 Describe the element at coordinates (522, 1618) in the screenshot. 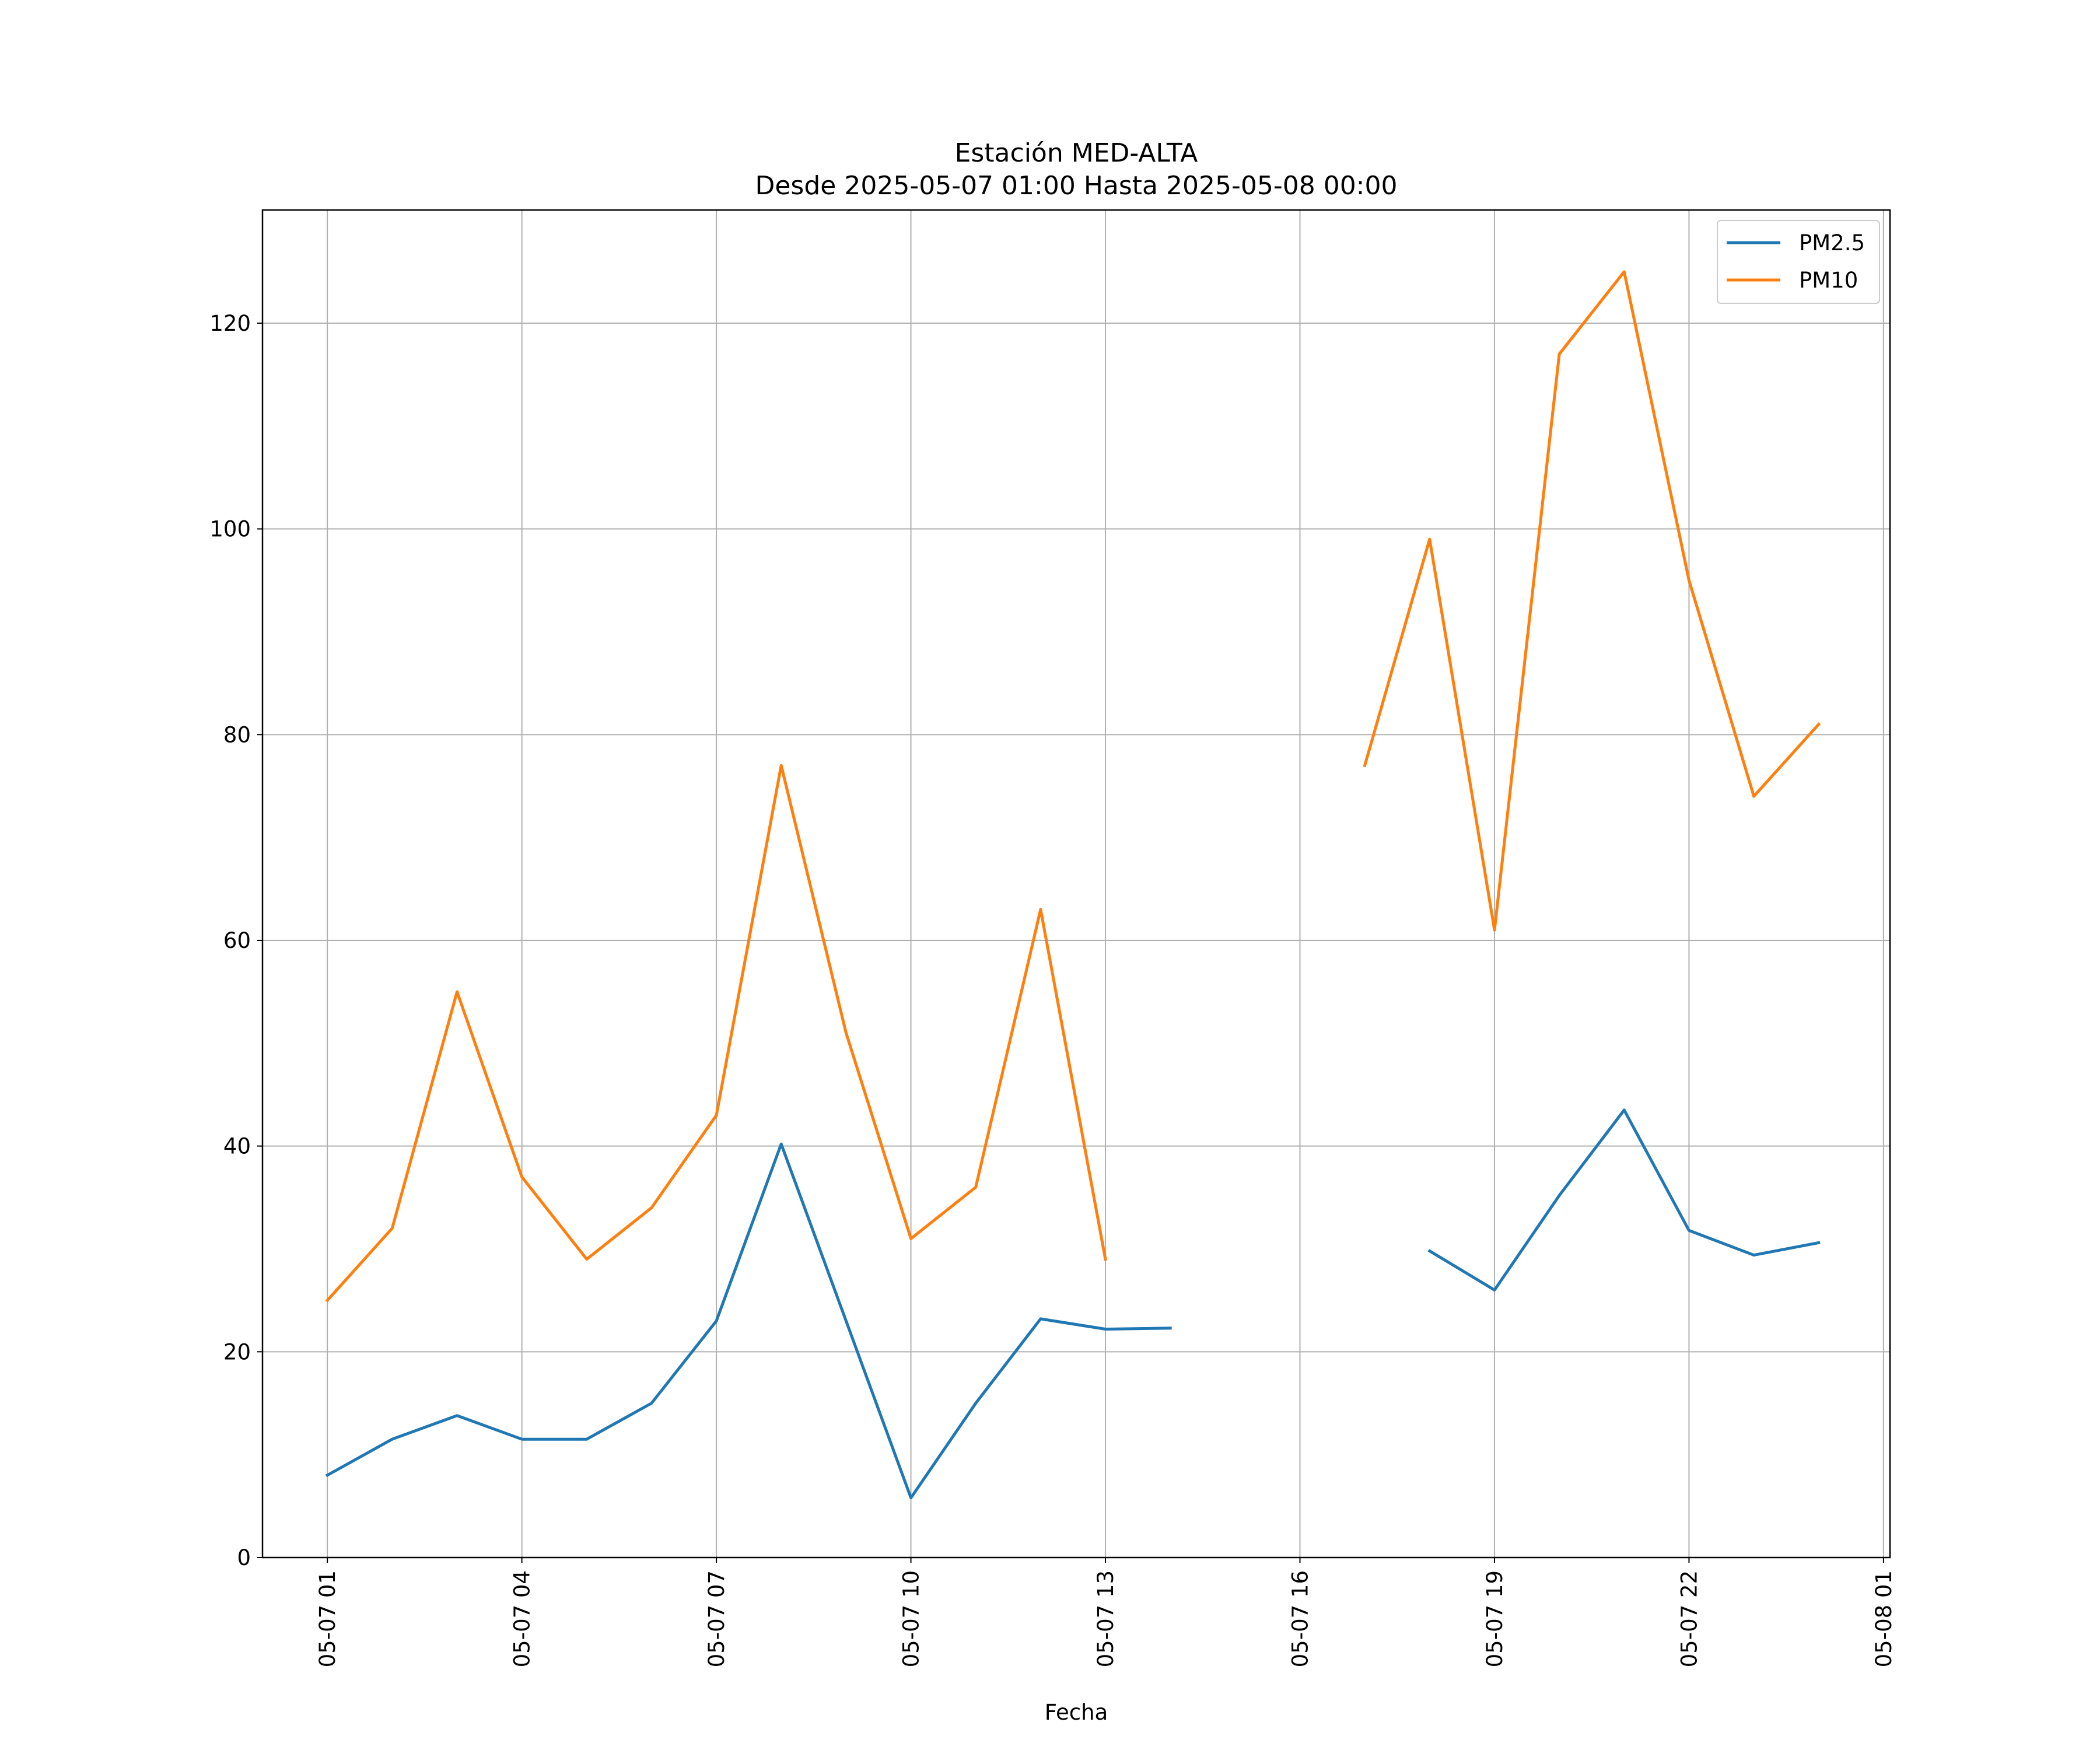

I see `x-tick-label: 05-07 04` at that location.